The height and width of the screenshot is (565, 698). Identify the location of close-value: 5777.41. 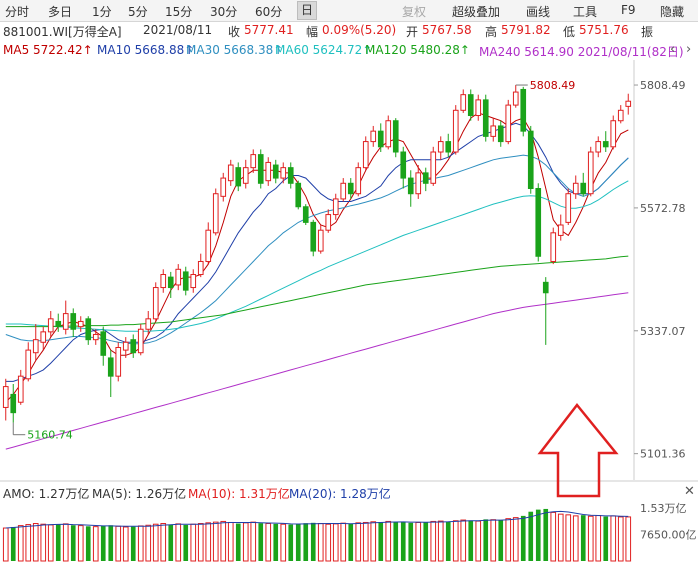
(269, 30).